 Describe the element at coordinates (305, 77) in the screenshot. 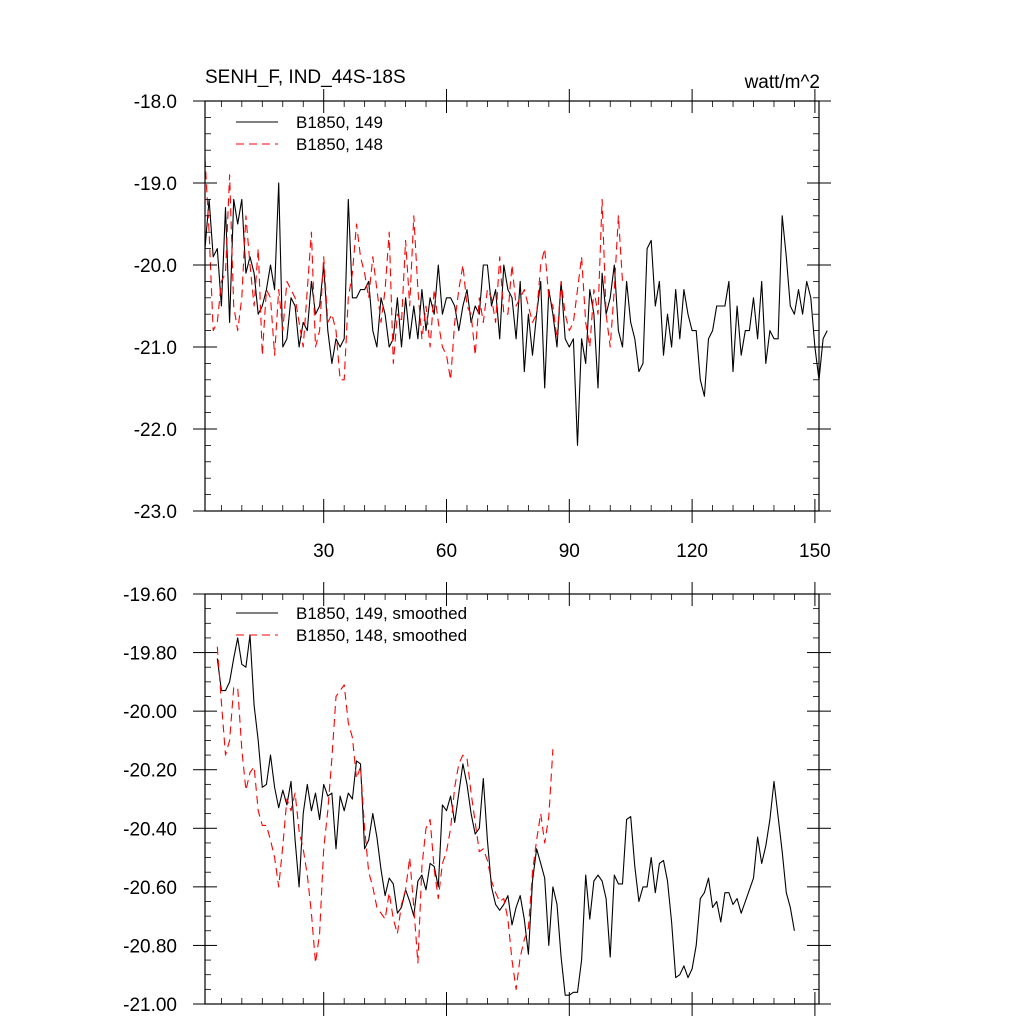

I see `chart-title: SENH_F, IND_44S-18S` at that location.